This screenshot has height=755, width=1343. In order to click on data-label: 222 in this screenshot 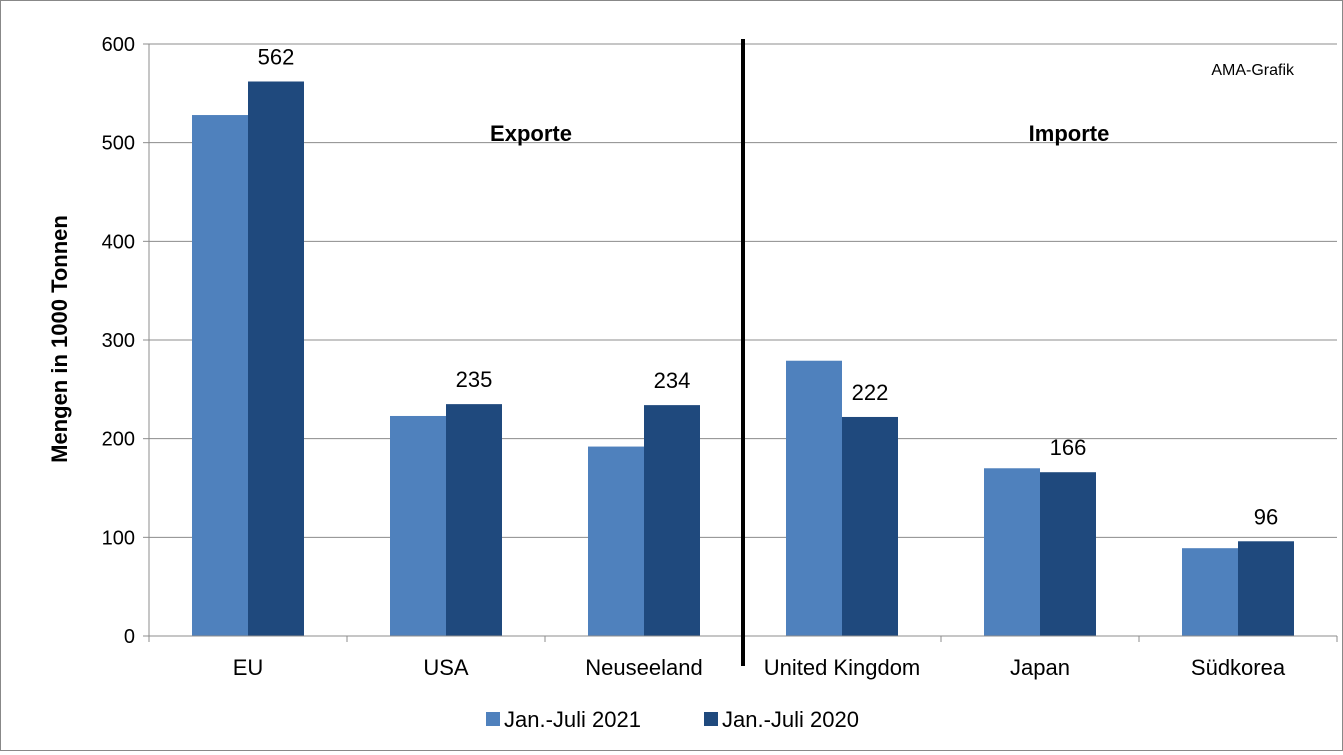, I will do `click(870, 392)`.